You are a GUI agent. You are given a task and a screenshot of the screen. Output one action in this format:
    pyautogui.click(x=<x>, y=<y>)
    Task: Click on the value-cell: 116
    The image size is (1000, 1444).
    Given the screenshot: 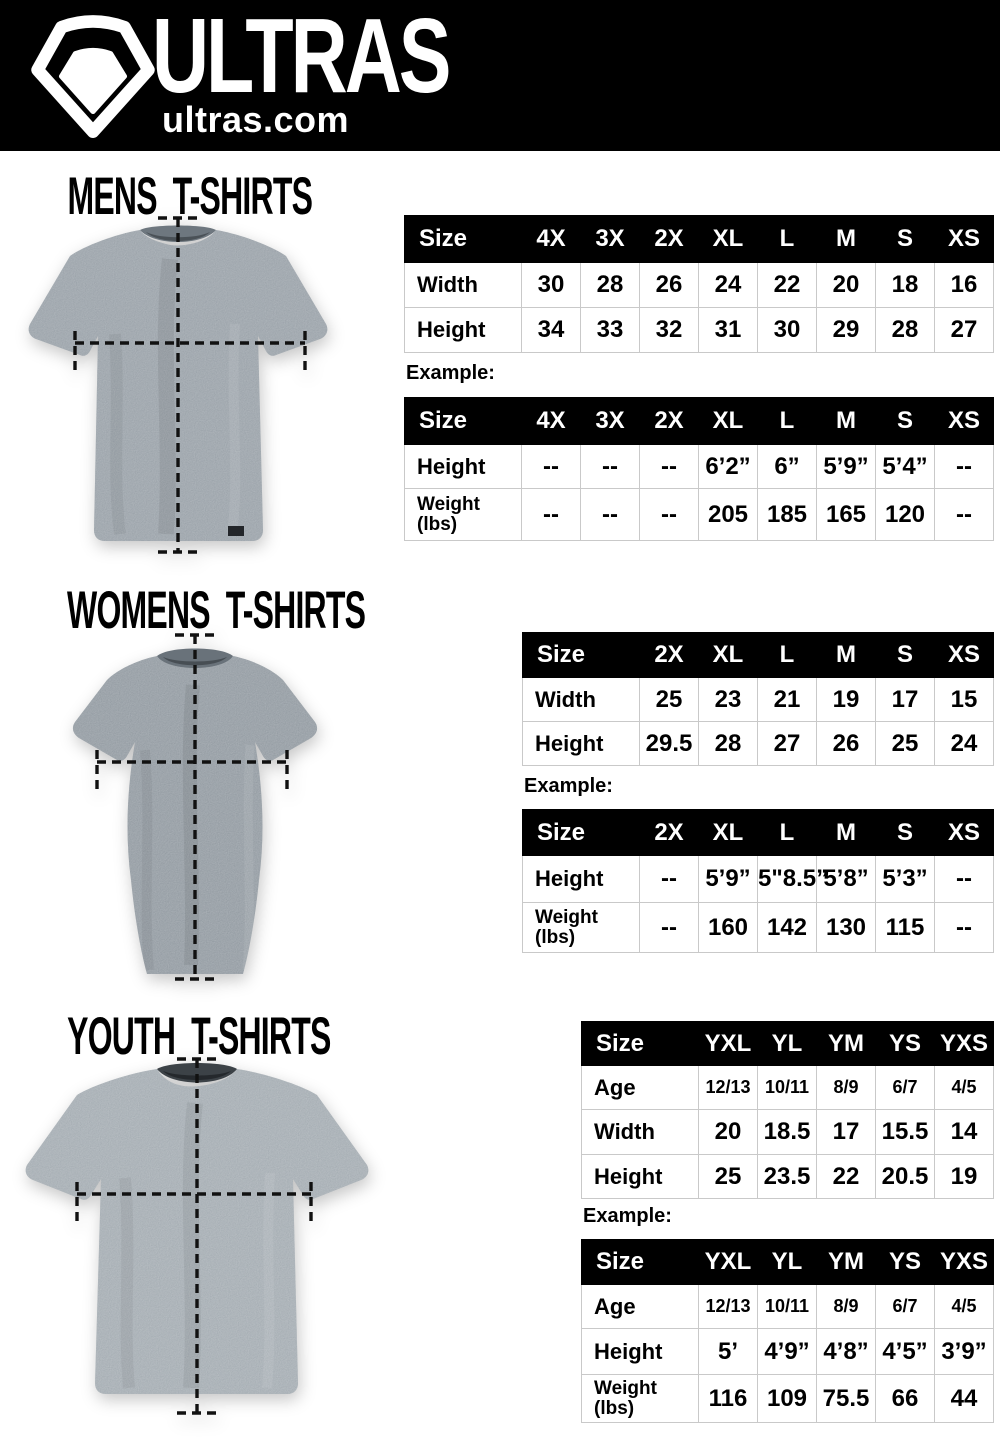 What is the action you would take?
    pyautogui.click(x=728, y=1398)
    